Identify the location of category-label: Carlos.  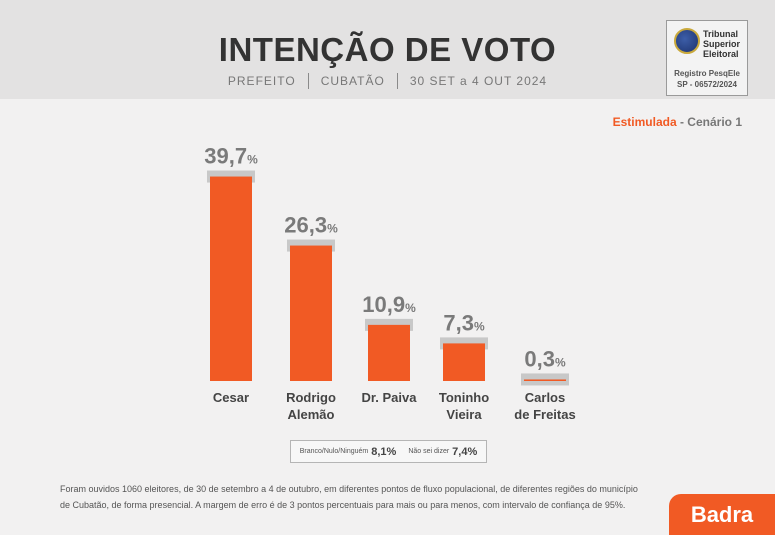
(545, 397).